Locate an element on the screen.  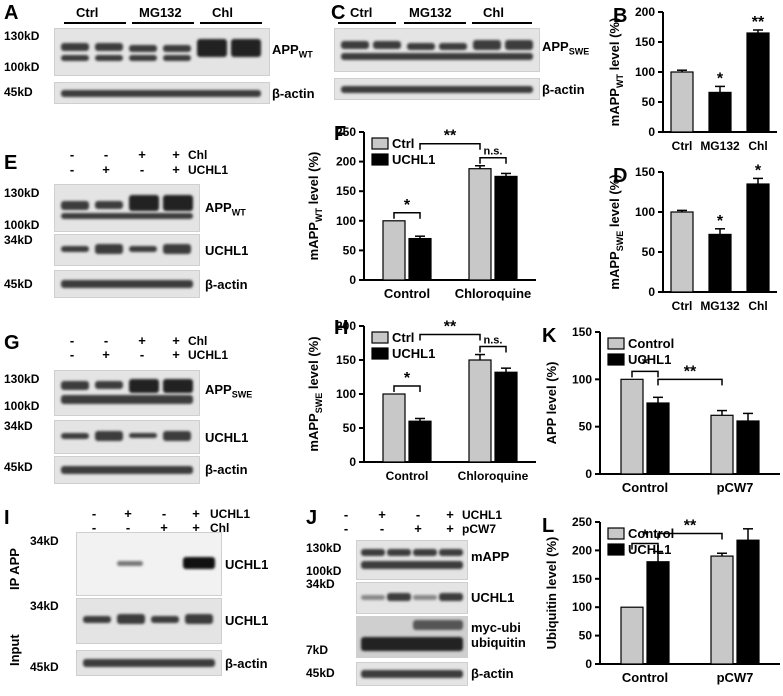
treatment-name: pCW7 is located at coordinates (479, 529).